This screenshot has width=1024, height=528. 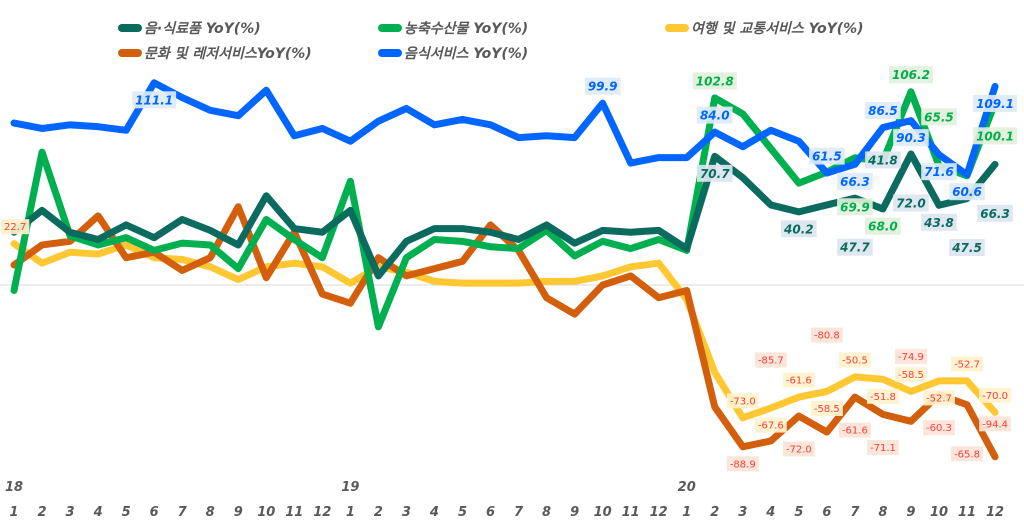 I want to click on data-label: -94.4, so click(x=995, y=424).